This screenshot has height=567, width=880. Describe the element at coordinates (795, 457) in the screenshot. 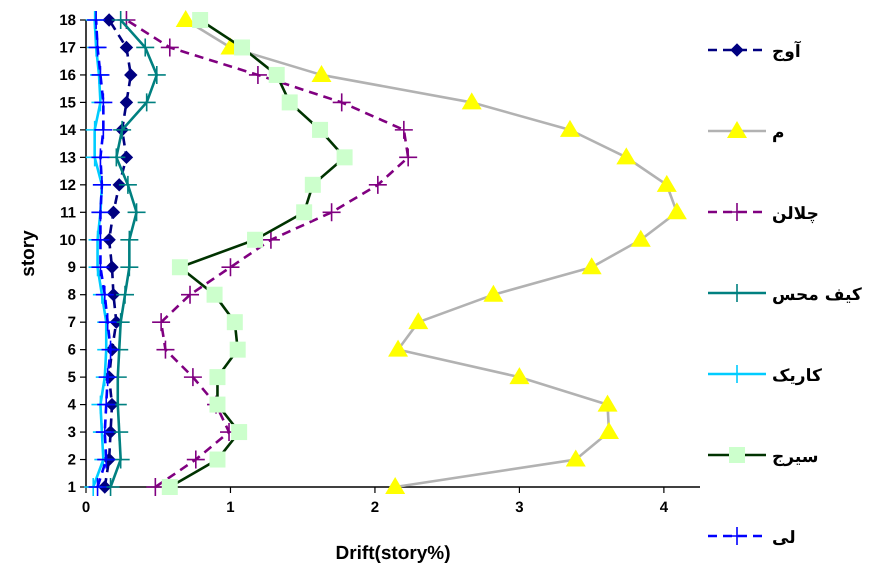

I see `legend-label: سیرج` at that location.